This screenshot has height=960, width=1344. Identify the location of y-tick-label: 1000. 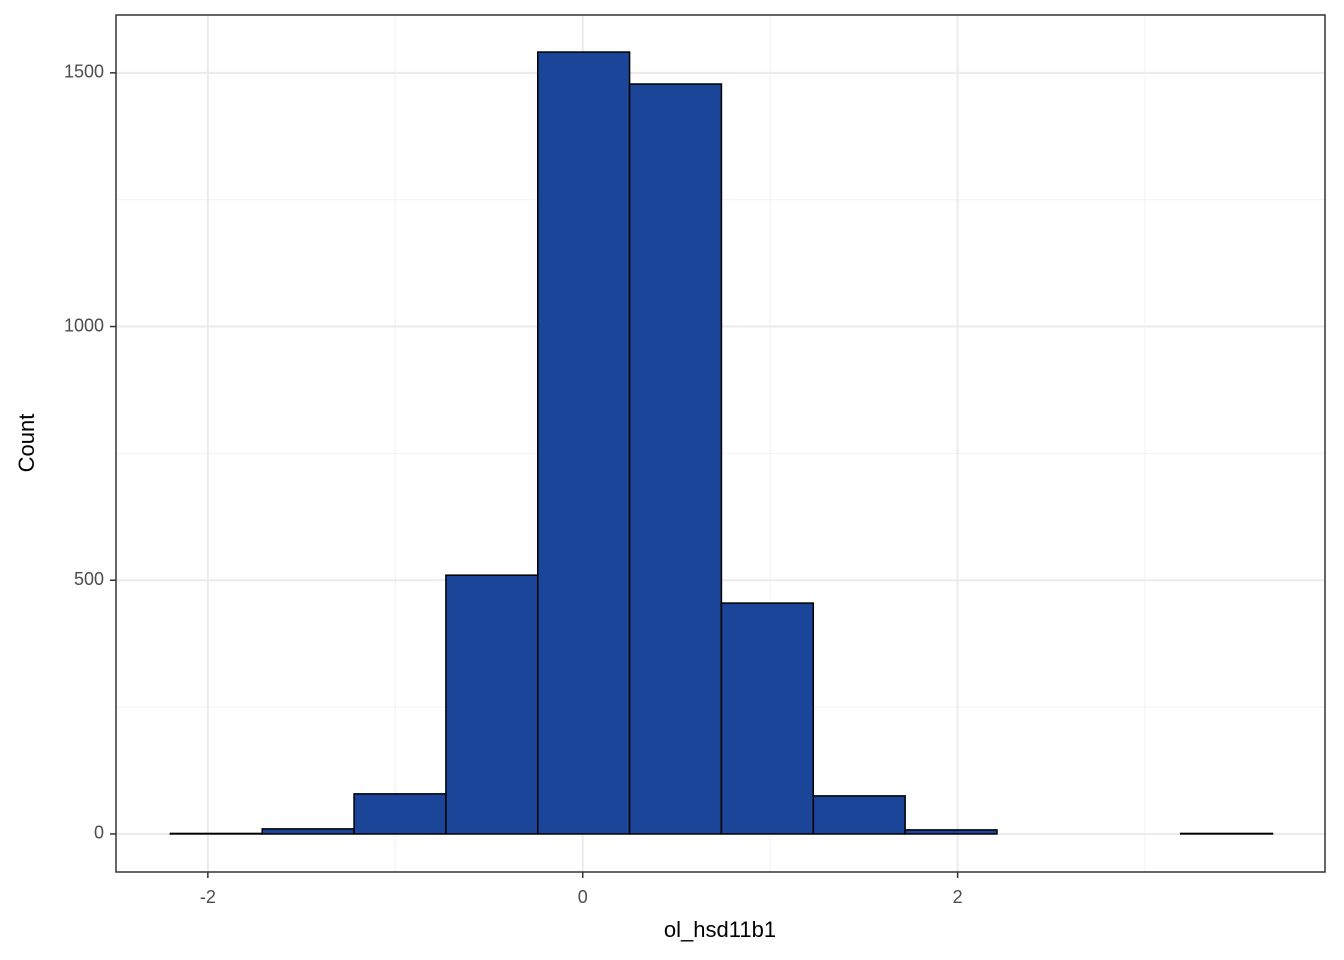
(84, 325).